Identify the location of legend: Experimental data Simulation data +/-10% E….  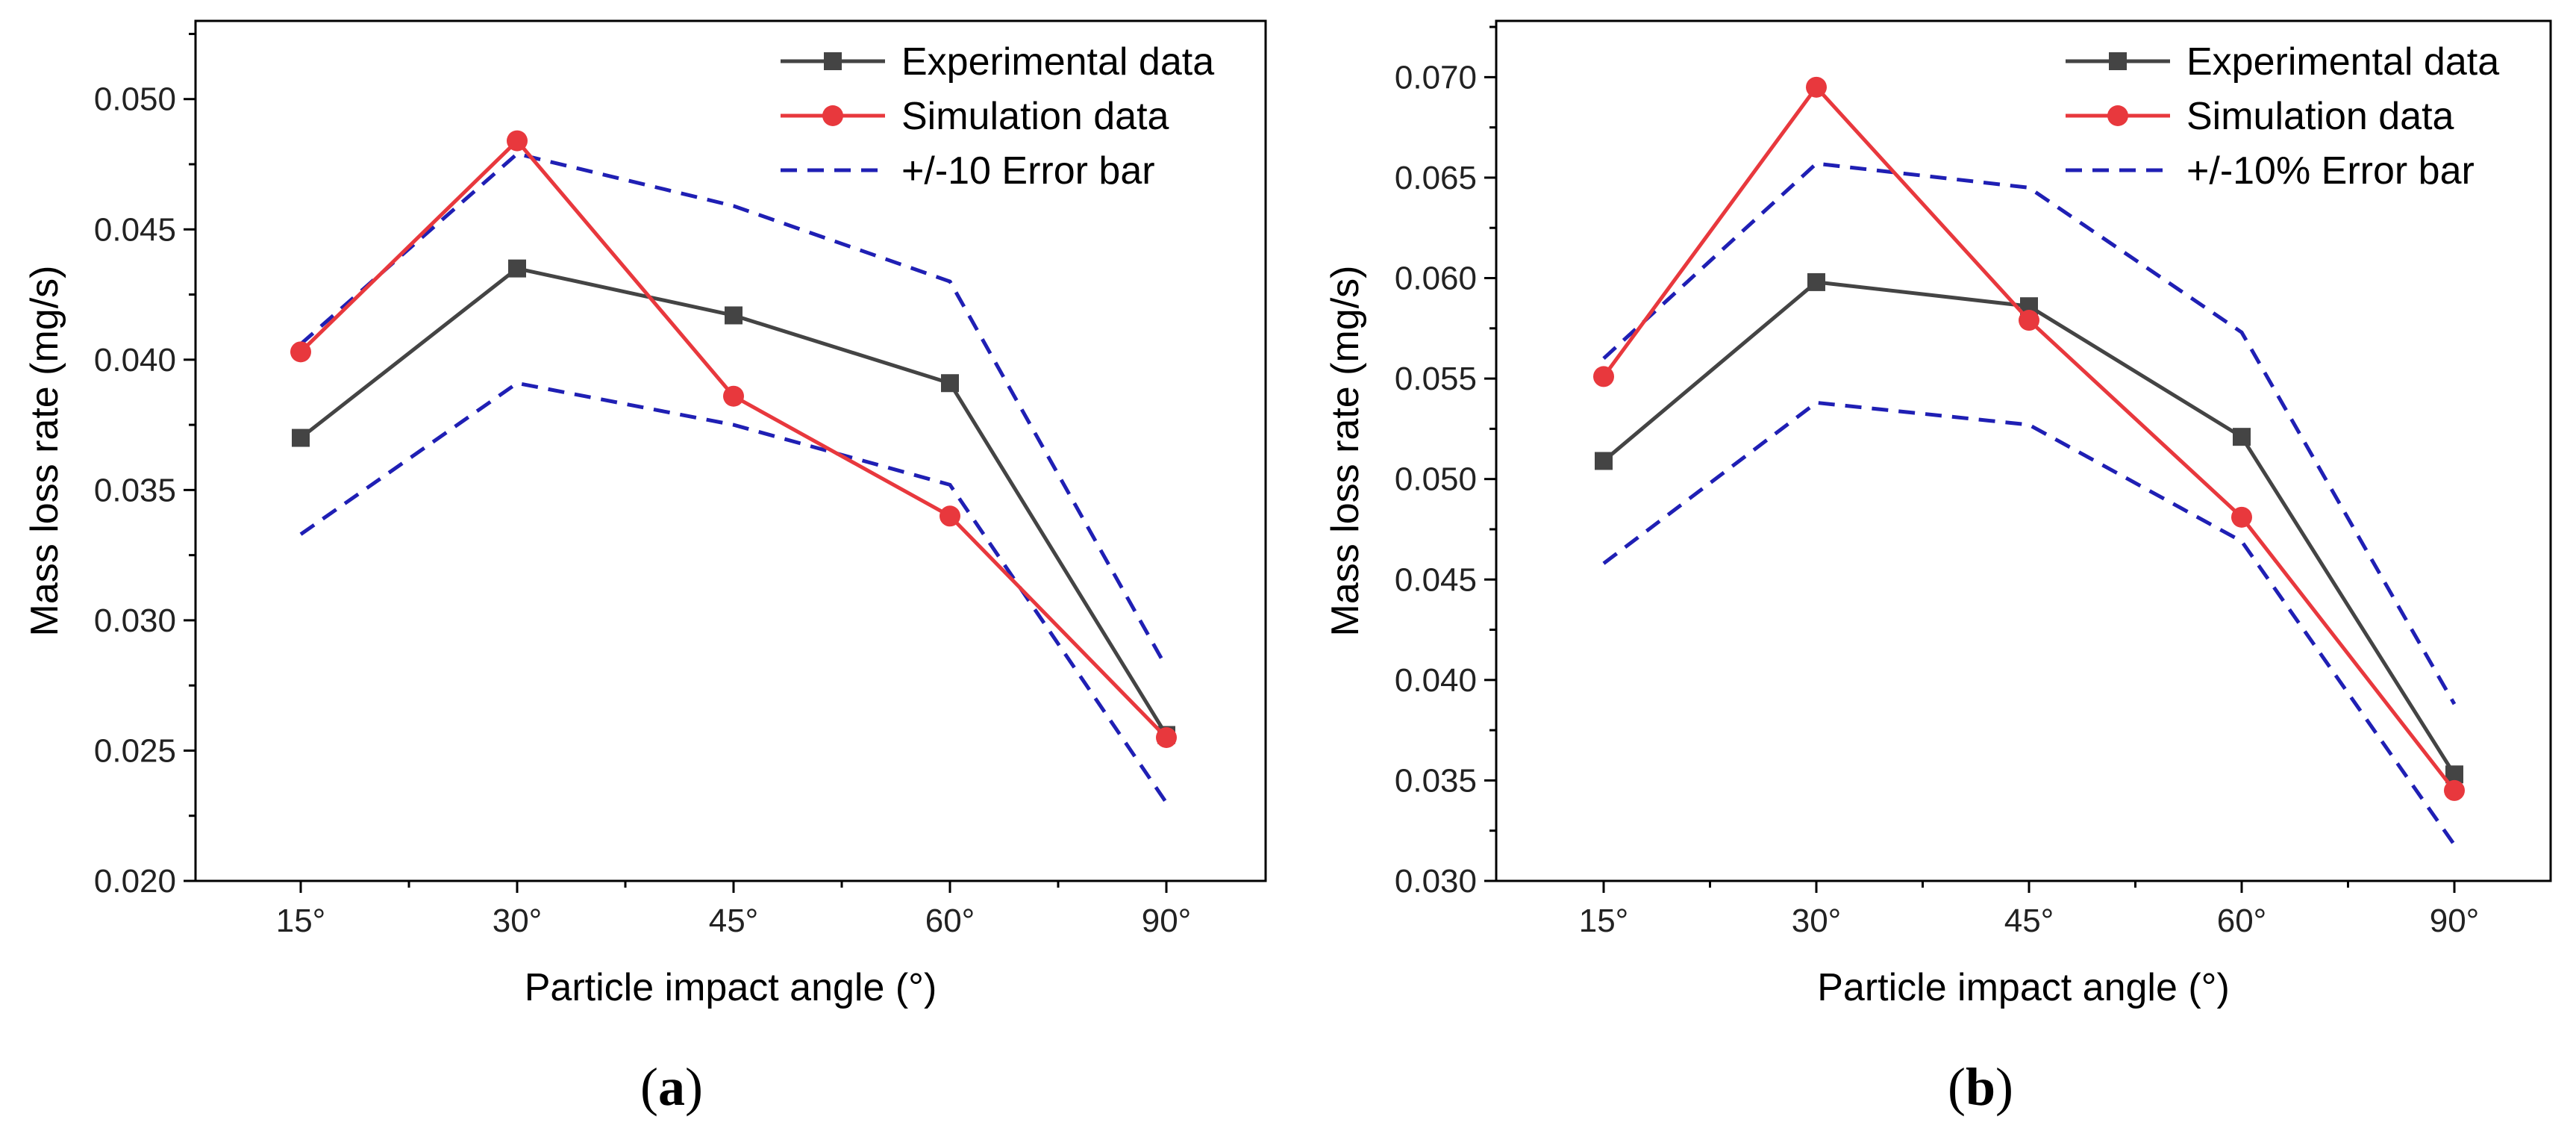
(2282, 116).